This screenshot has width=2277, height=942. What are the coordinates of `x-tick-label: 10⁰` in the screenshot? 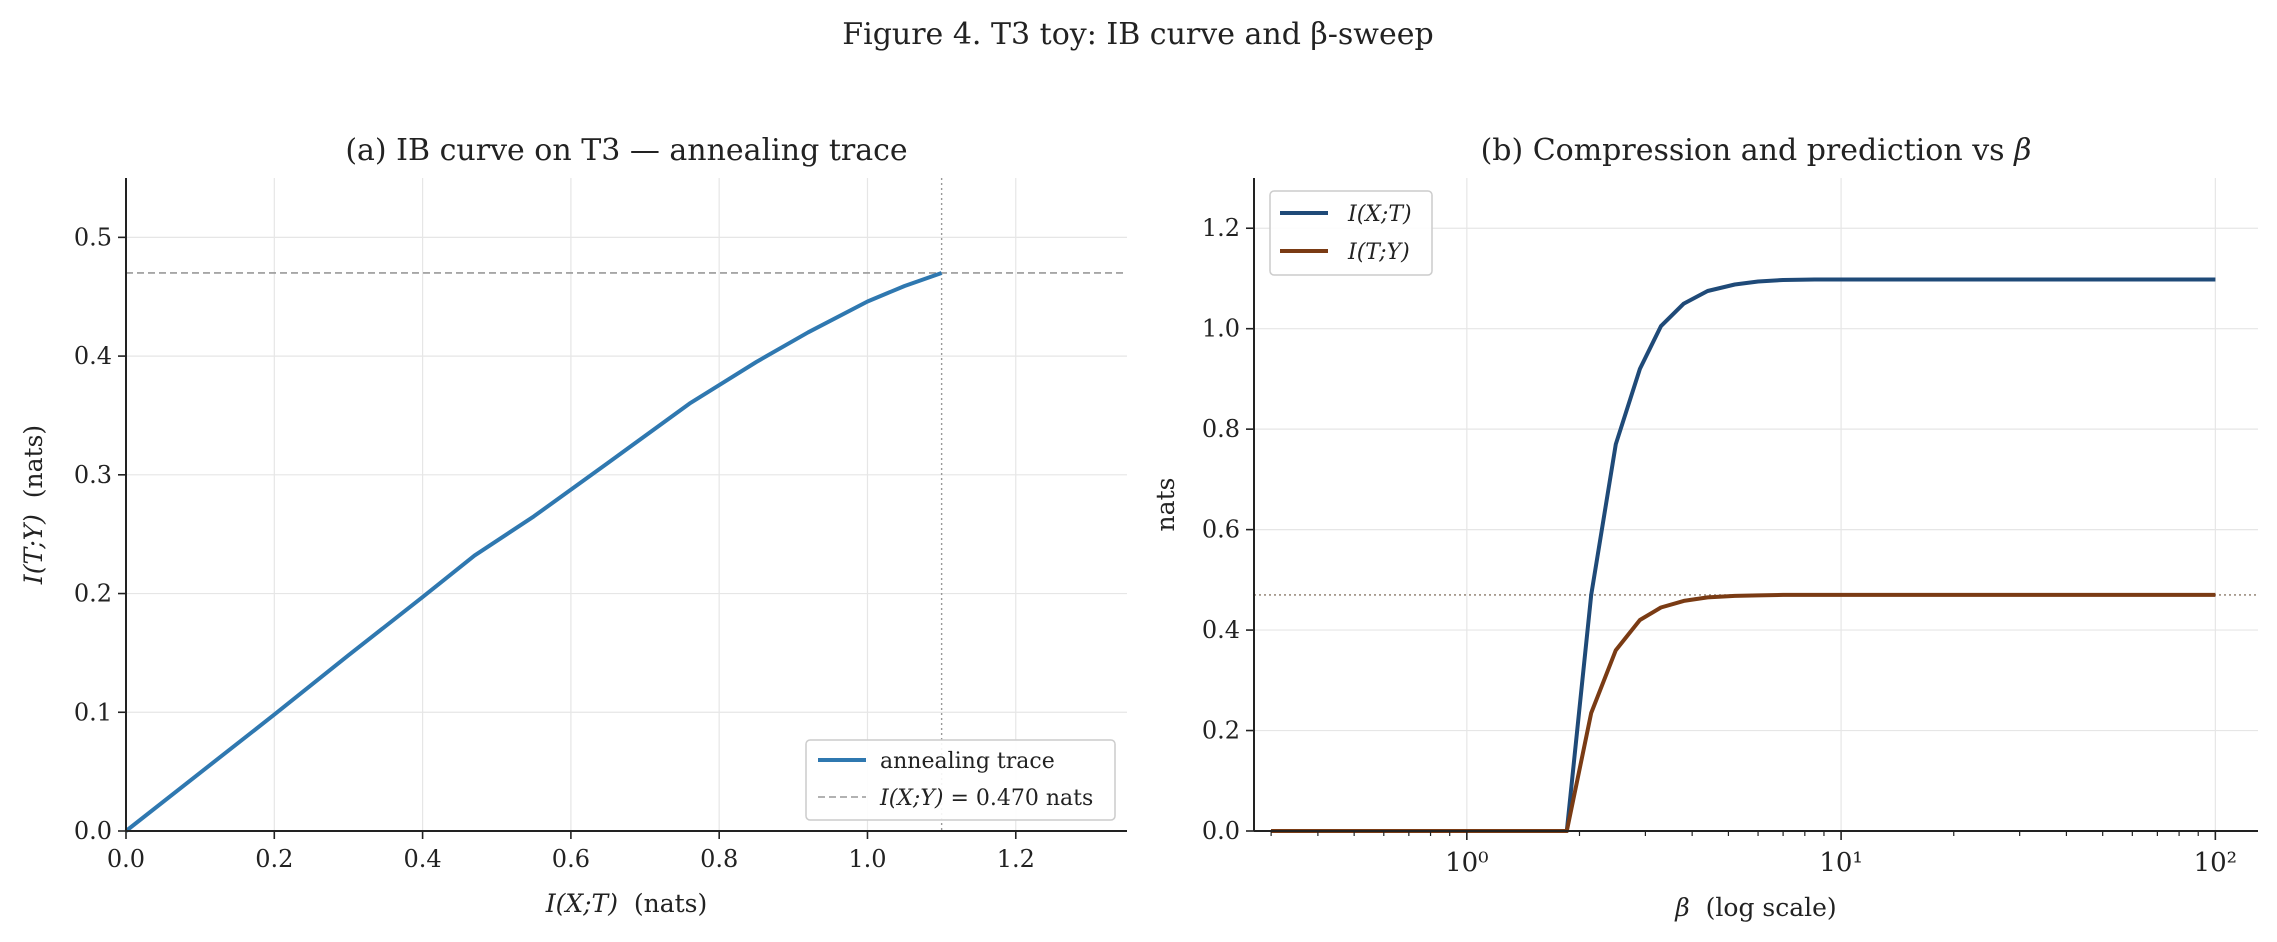 It's located at (1467, 863).